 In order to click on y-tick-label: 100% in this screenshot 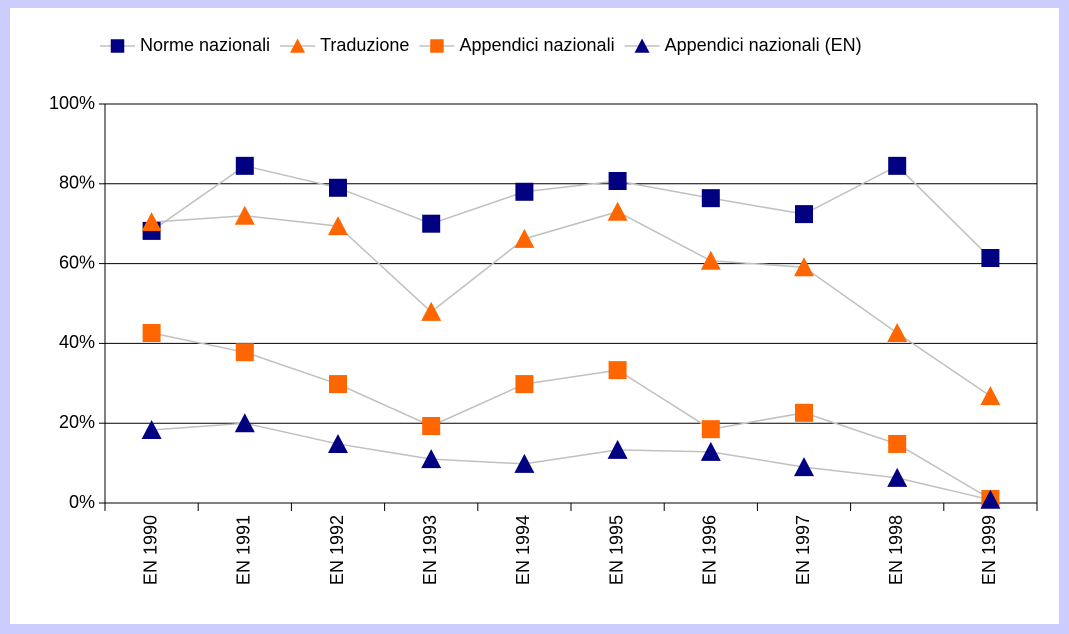, I will do `click(72, 103)`.